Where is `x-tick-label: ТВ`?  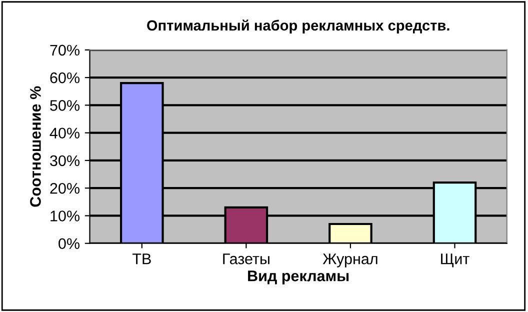
x-tick-label: ТВ is located at coordinates (141, 259).